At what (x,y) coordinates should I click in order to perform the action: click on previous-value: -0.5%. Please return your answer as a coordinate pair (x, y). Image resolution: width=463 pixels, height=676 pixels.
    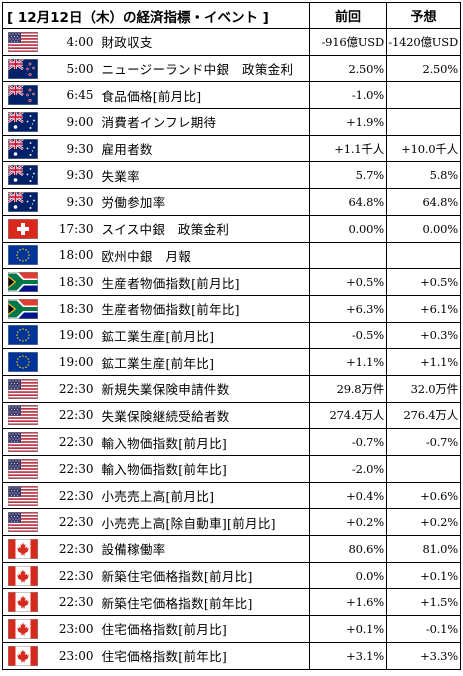
    Looking at the image, I should click on (348, 335).